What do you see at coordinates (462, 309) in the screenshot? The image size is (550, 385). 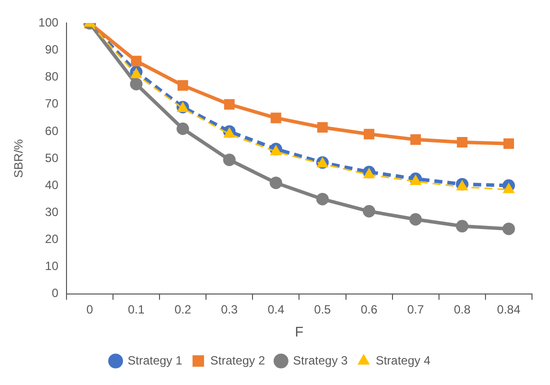 I see `x-tick-label: 0.8` at bounding box center [462, 309].